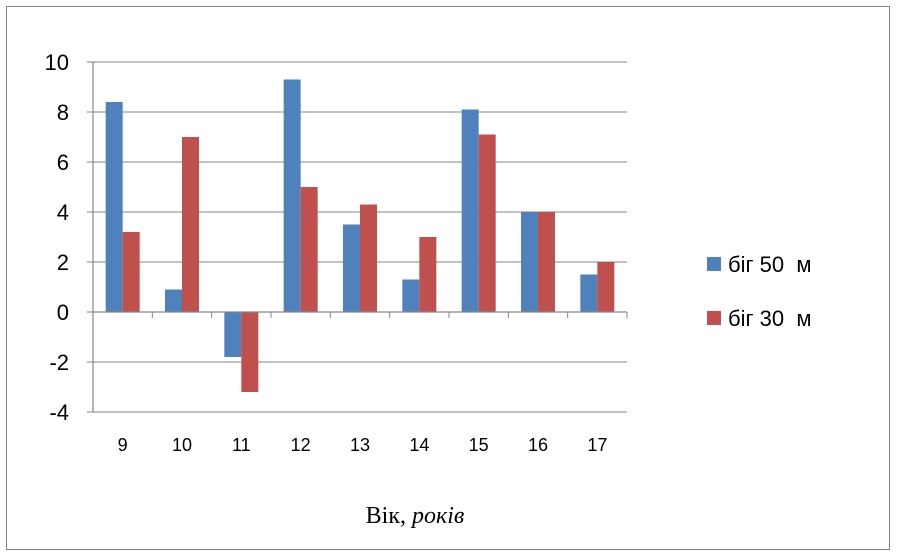  What do you see at coordinates (759, 291) in the screenshot?
I see `legend: біг 50 м біг 30 м` at bounding box center [759, 291].